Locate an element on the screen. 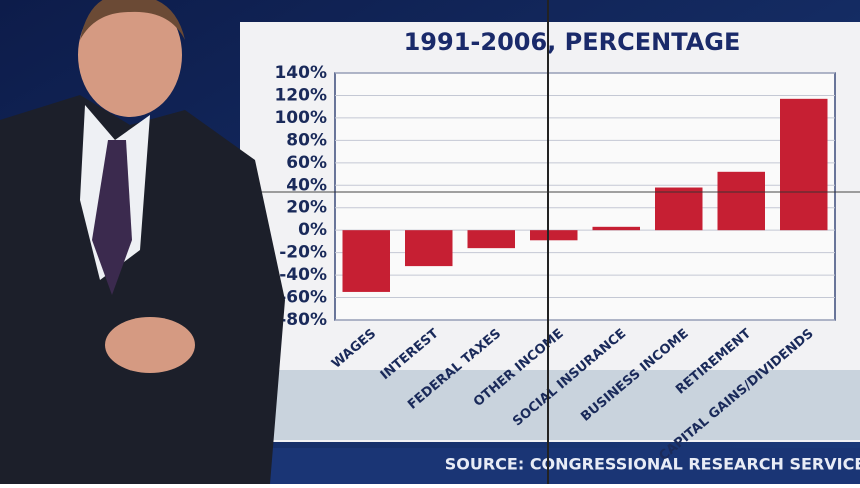 Image resolution: width=860 pixels, height=488 pixels. y-tick-label: 100% is located at coordinates (300, 118).